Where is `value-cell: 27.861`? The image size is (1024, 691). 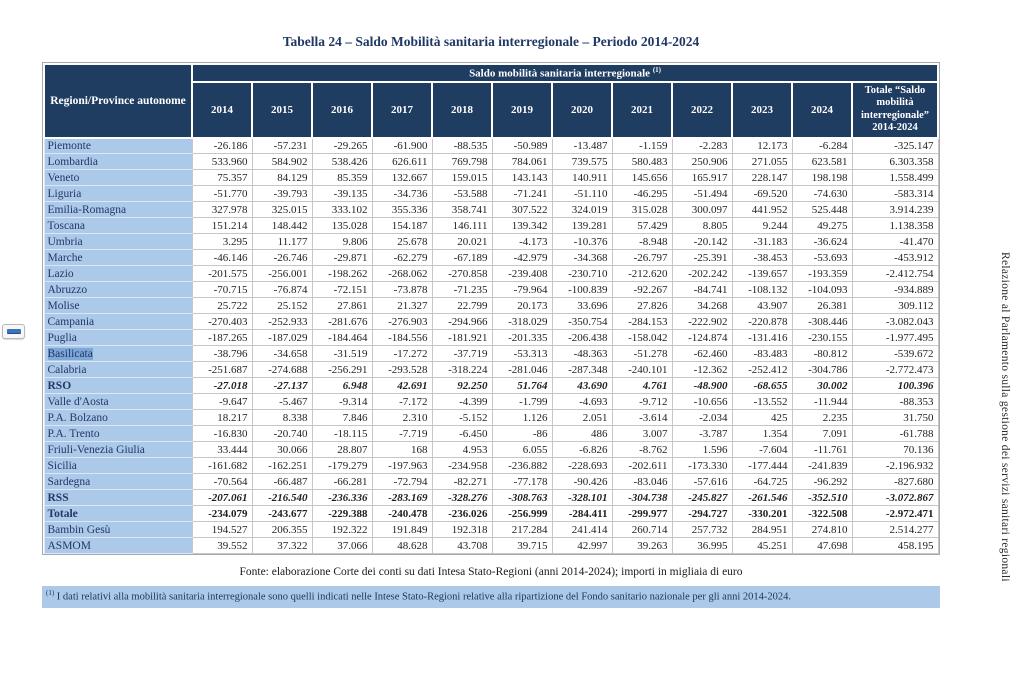
value-cell: 27.861 is located at coordinates (342, 306).